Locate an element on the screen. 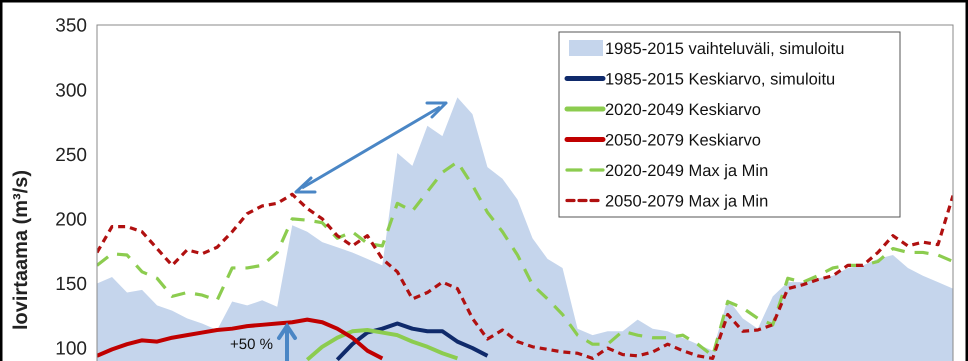 Image resolution: width=968 pixels, height=361 pixels. legend-label: 2020-2049 Max ja Min is located at coordinates (686, 171).